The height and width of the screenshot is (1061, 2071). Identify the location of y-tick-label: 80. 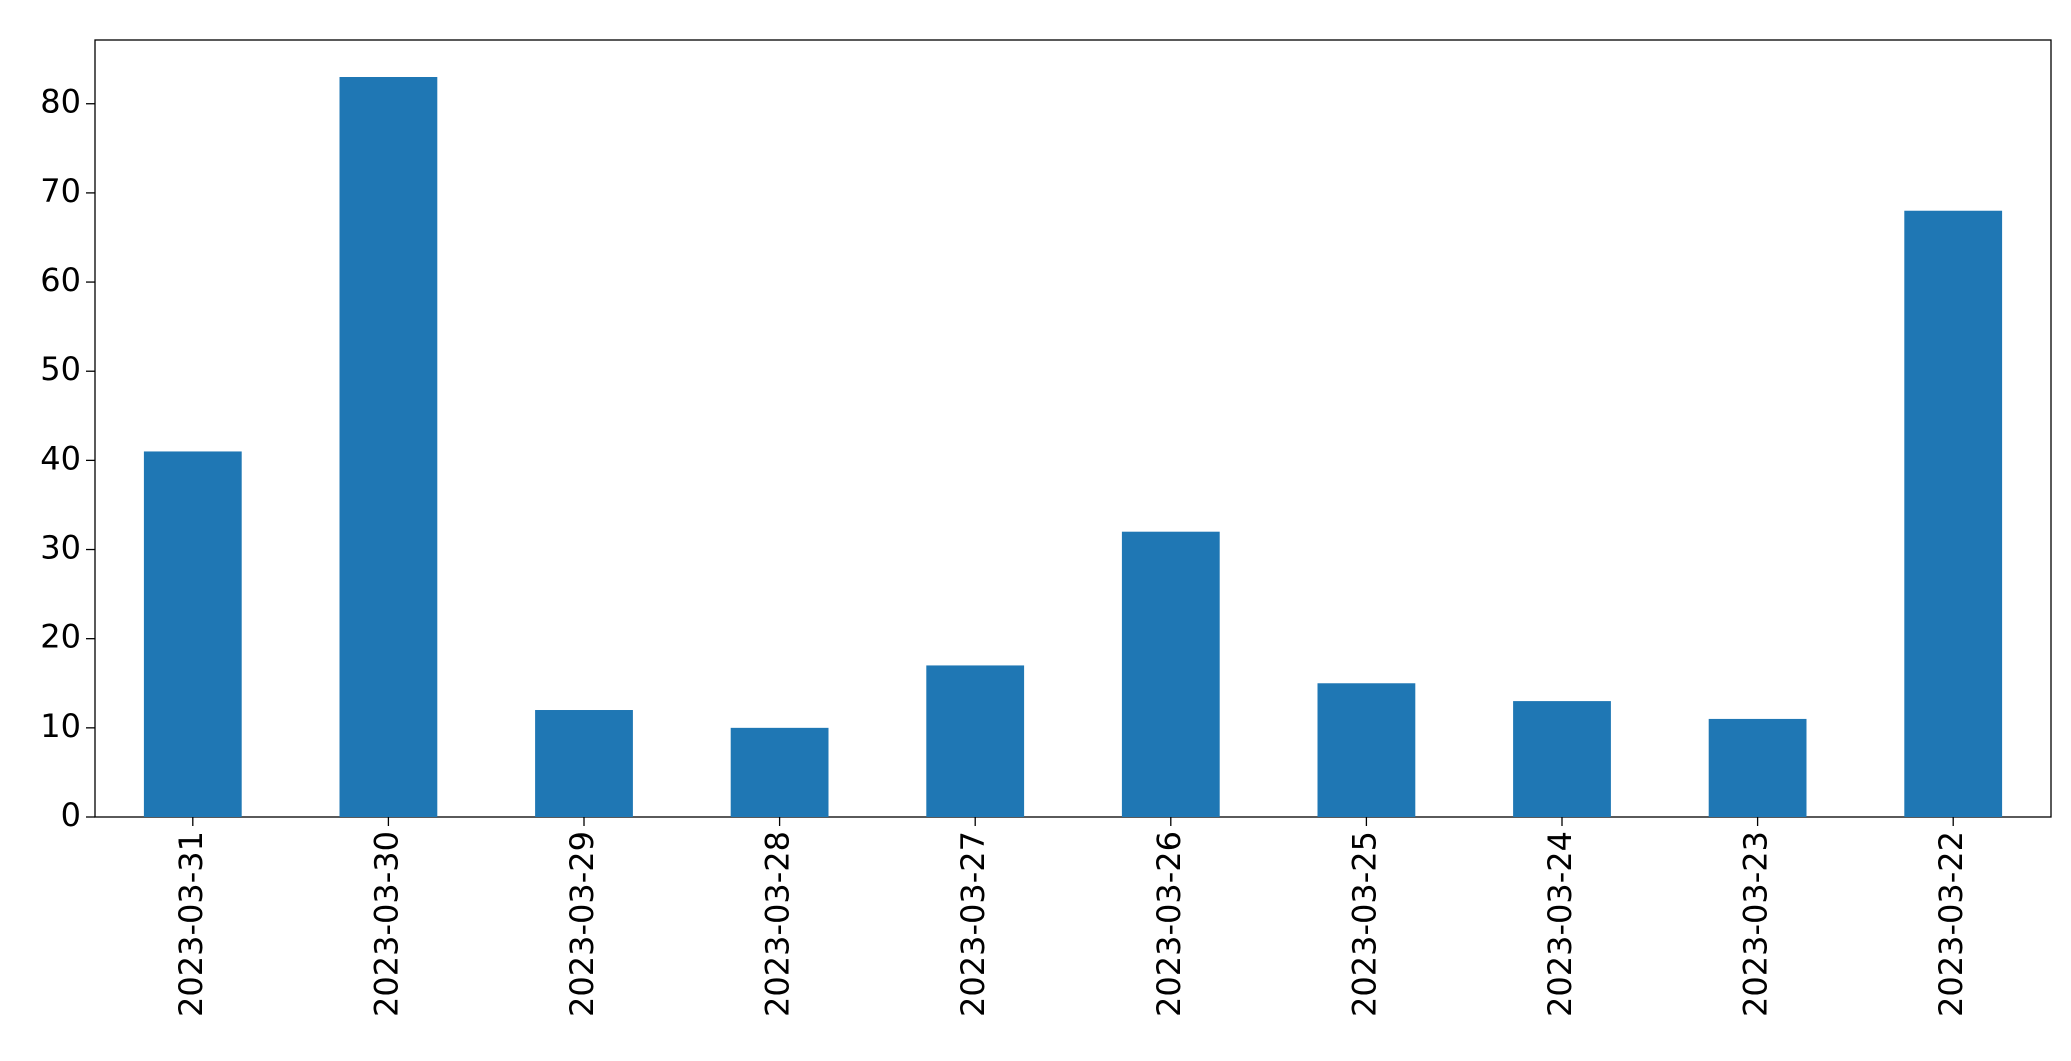
(60, 102).